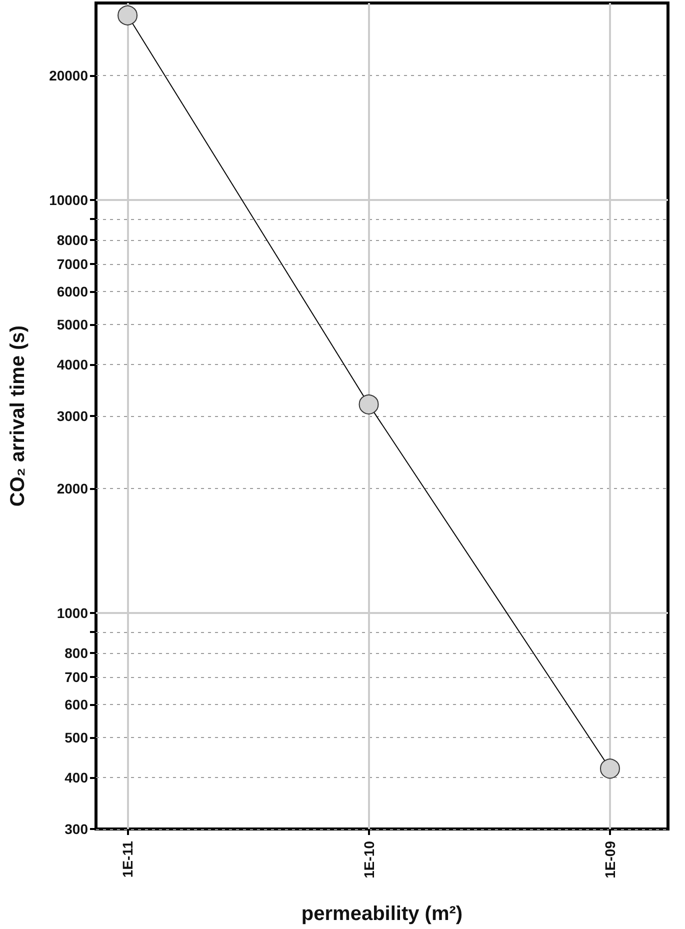  Describe the element at coordinates (128, 859) in the screenshot. I see `x-tick-label: 1E-11` at that location.